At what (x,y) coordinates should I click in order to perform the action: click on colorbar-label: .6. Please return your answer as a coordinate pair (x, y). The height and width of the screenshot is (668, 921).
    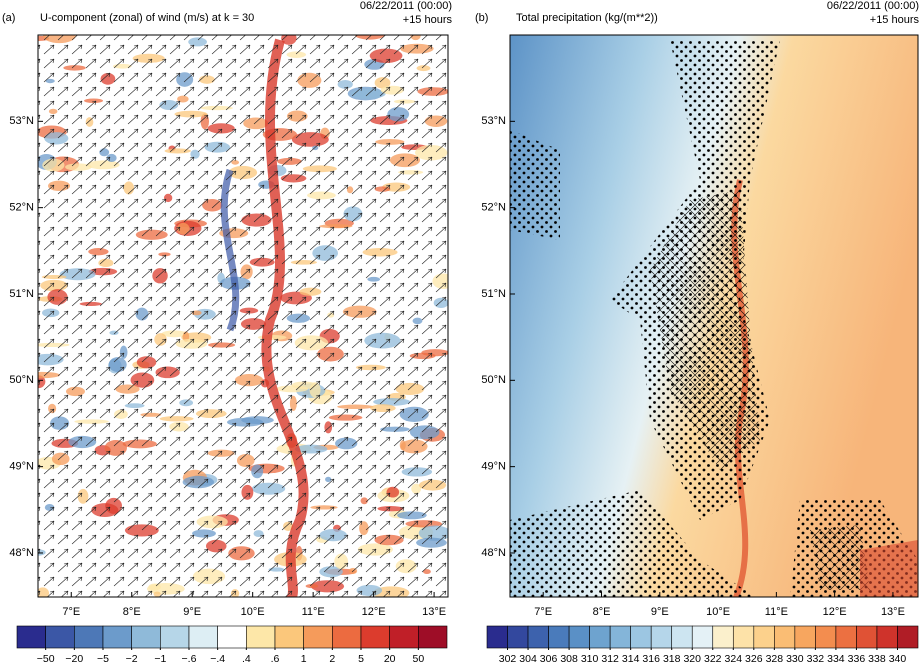
    Looking at the image, I should click on (275, 658).